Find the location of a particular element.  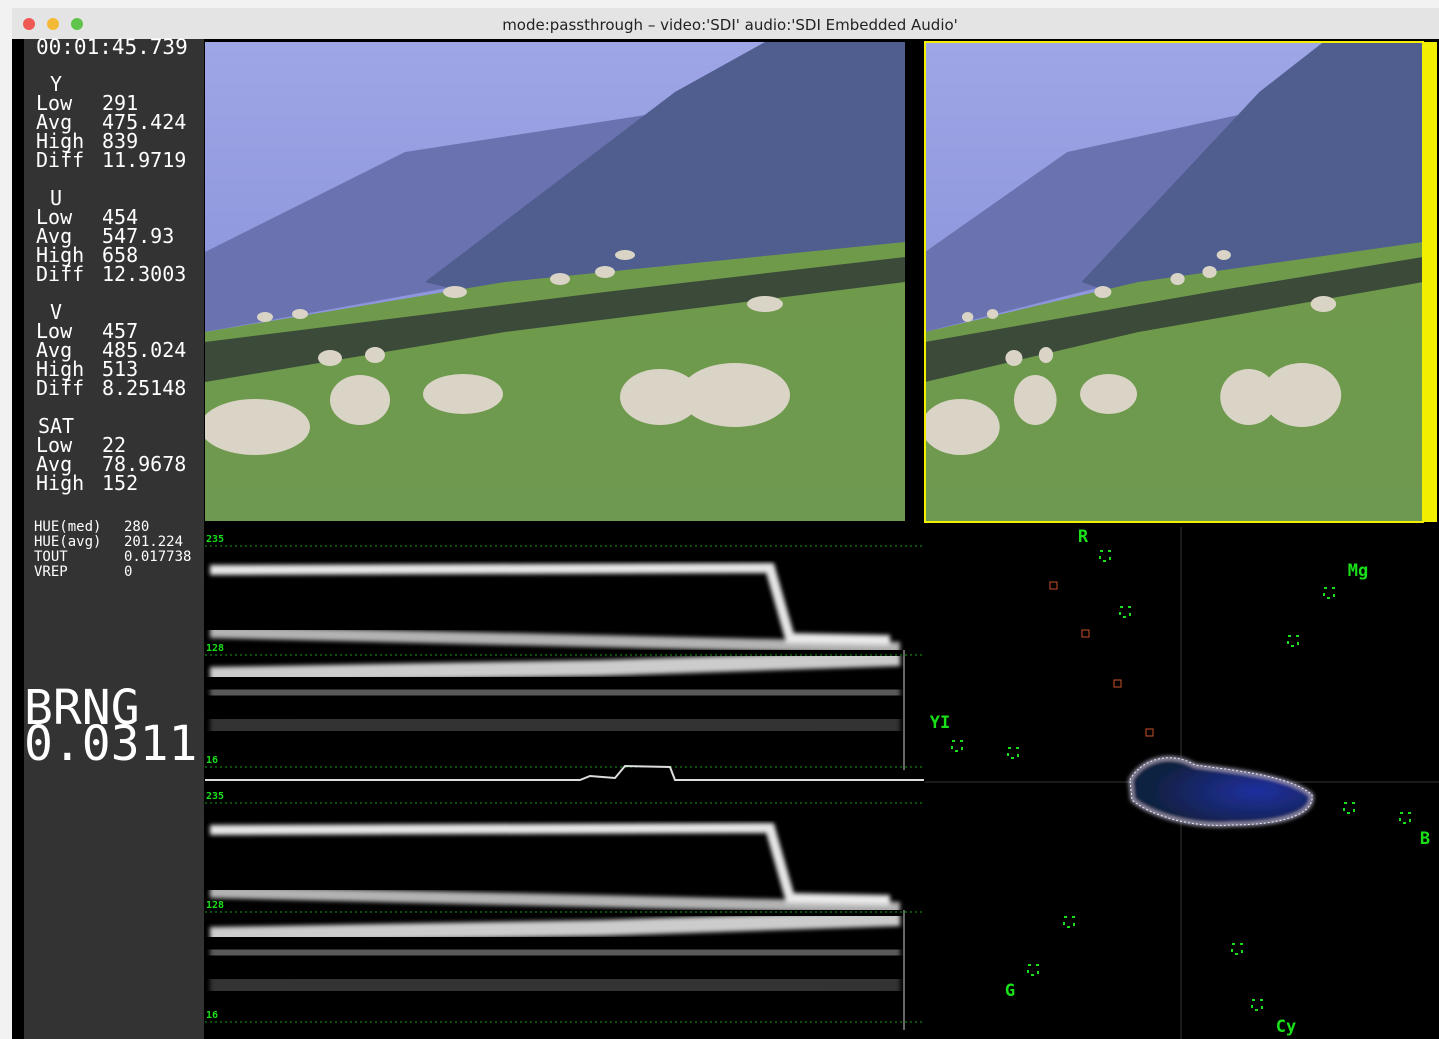

stat-value: 22 is located at coordinates (114, 445).